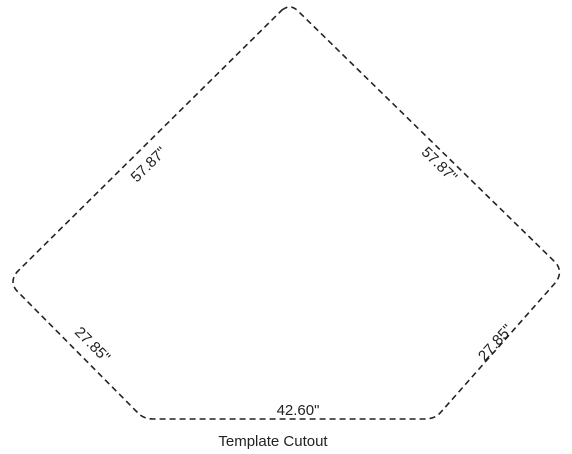 The width and height of the screenshot is (572, 454). I want to click on diagram-caption: Template Cutout, so click(273, 441).